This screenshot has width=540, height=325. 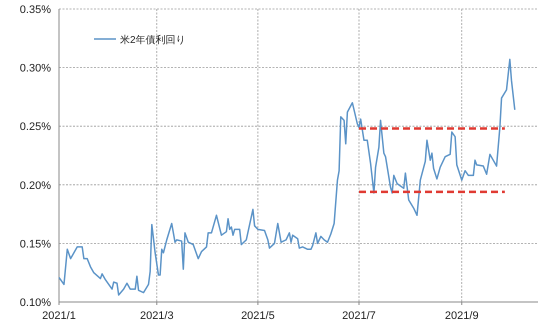 What do you see at coordinates (359, 316) in the screenshot?
I see `x-tick-label: 2021/7` at bounding box center [359, 316].